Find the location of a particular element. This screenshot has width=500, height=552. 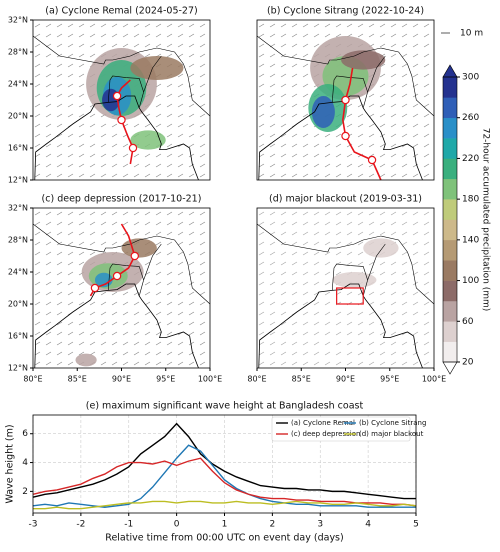

x-tick-label: -1 is located at coordinates (128, 525).